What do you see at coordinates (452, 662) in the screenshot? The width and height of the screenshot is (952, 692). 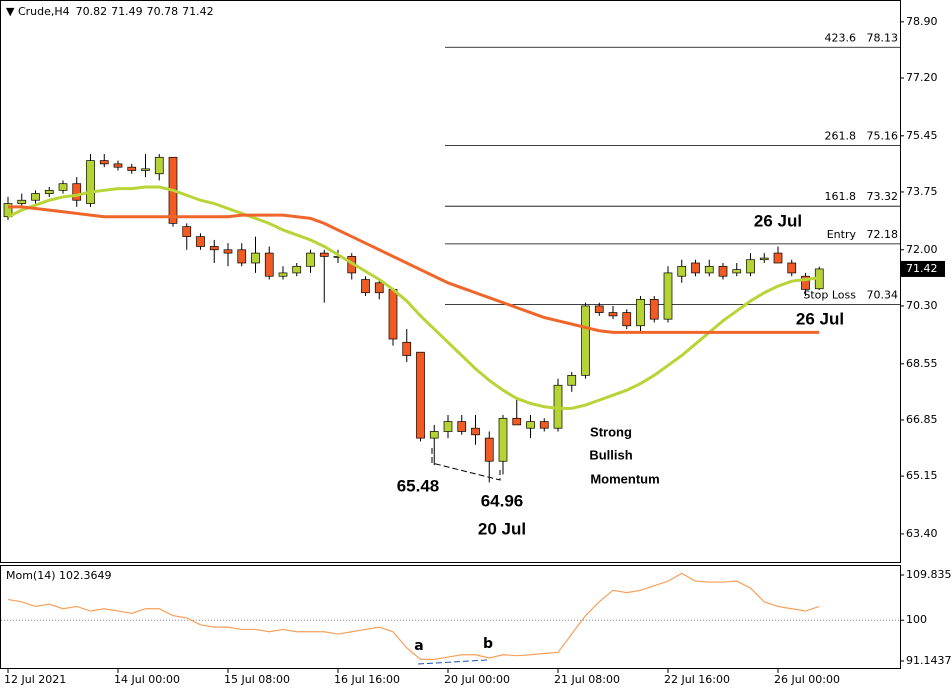 I see `trend-line` at bounding box center [452, 662].